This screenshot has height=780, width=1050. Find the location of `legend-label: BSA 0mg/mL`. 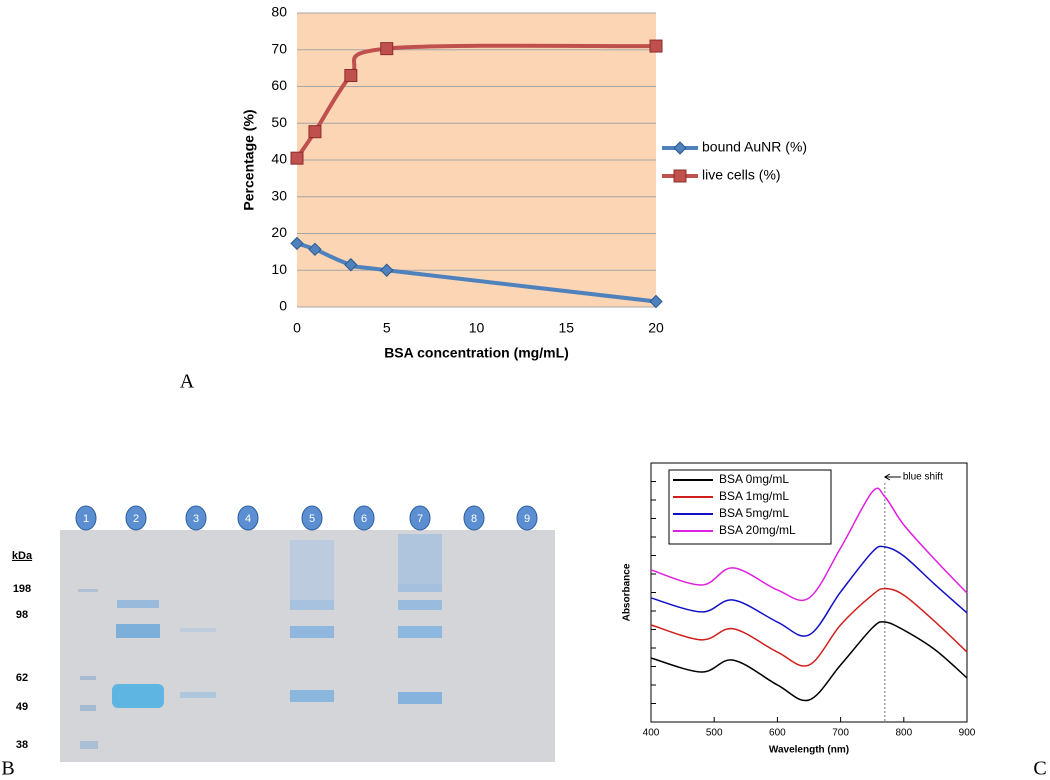

legend-label: BSA 0mg/mL is located at coordinates (754, 479).